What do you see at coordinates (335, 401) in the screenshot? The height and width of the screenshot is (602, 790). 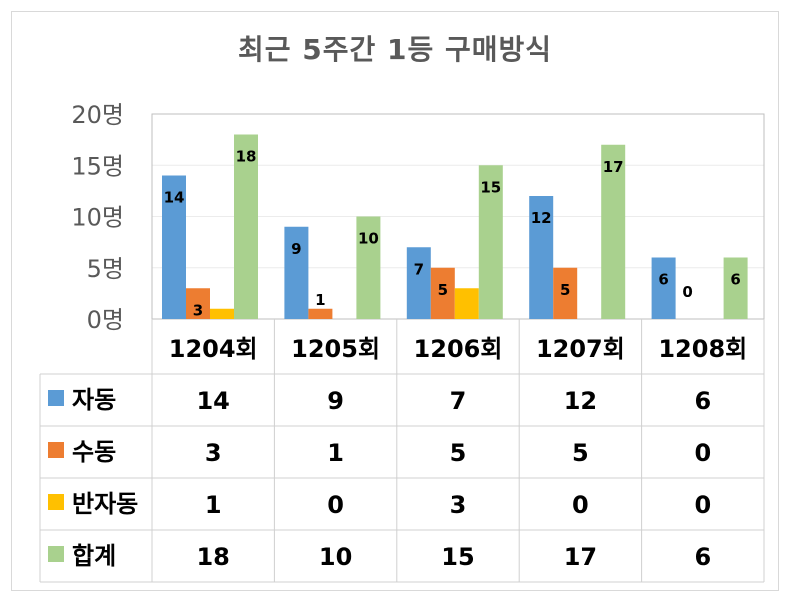 I see `table-cell-value: 9` at bounding box center [335, 401].